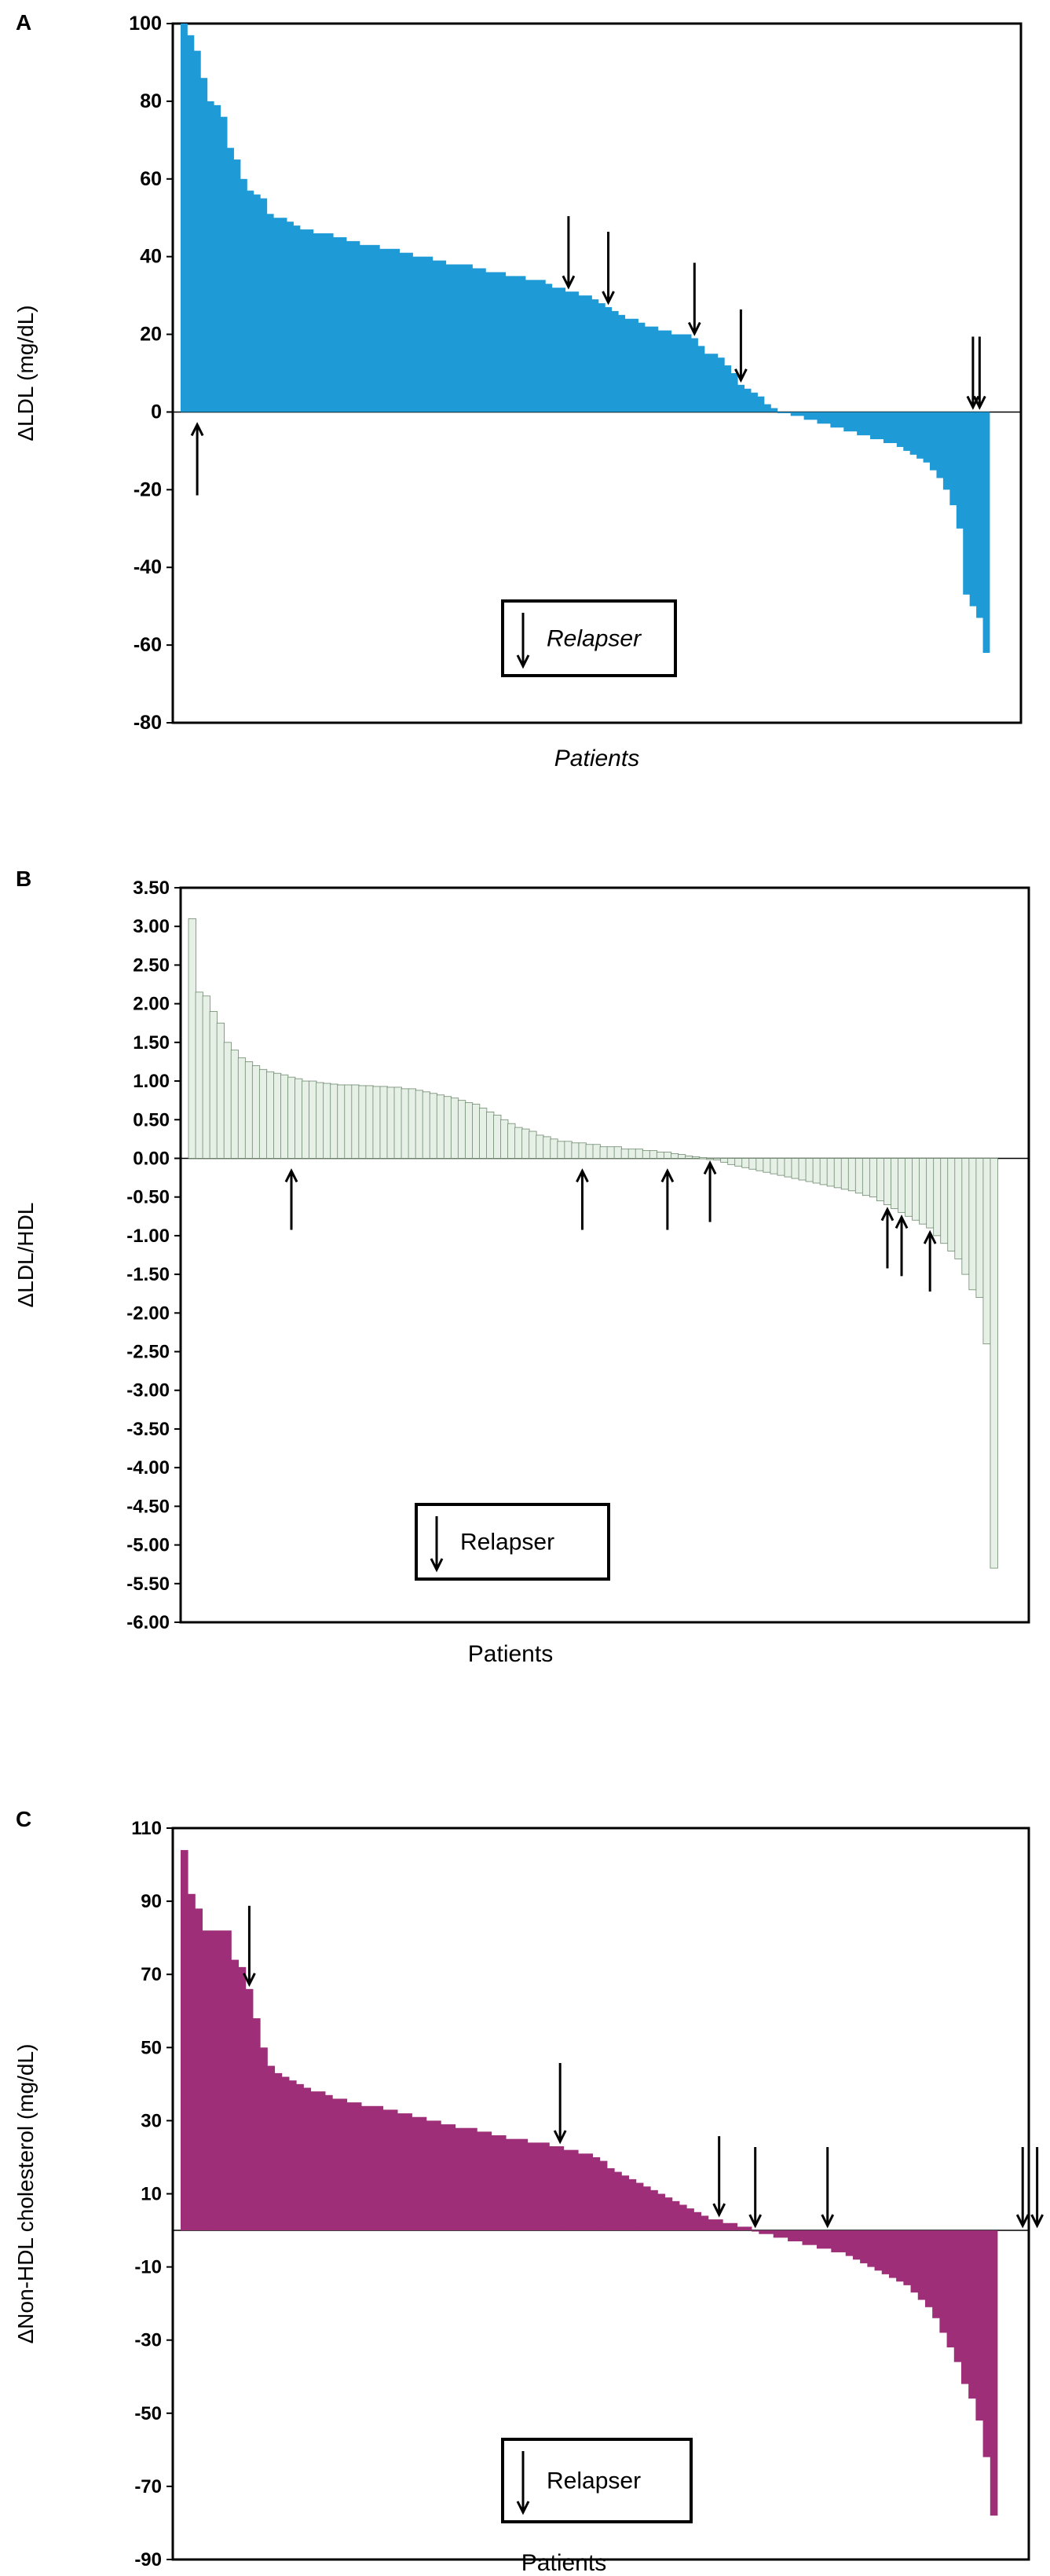  What do you see at coordinates (152, 888) in the screenshot?
I see `y-tick-label: 3.50` at bounding box center [152, 888].